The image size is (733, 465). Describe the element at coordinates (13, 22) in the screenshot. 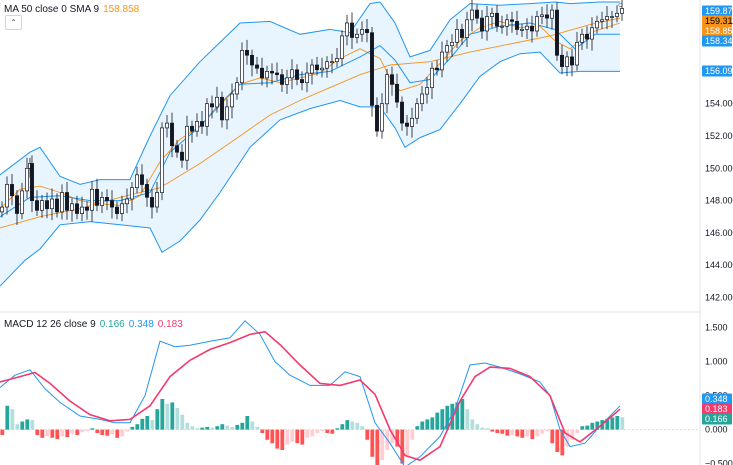

I see `chevron-up-icon: ⌃` at that location.